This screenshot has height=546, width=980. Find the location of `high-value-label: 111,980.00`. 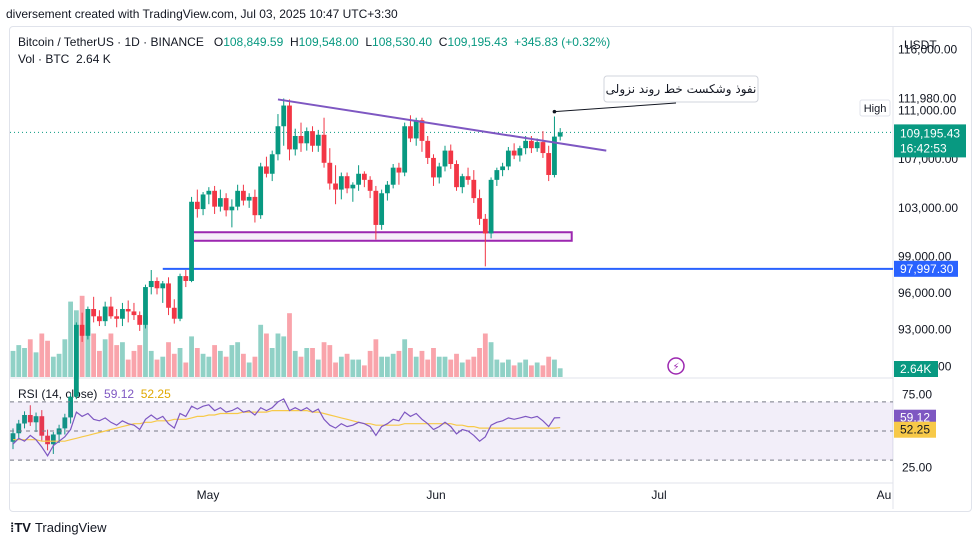

high-value-label: 111,980.00 is located at coordinates (927, 98).